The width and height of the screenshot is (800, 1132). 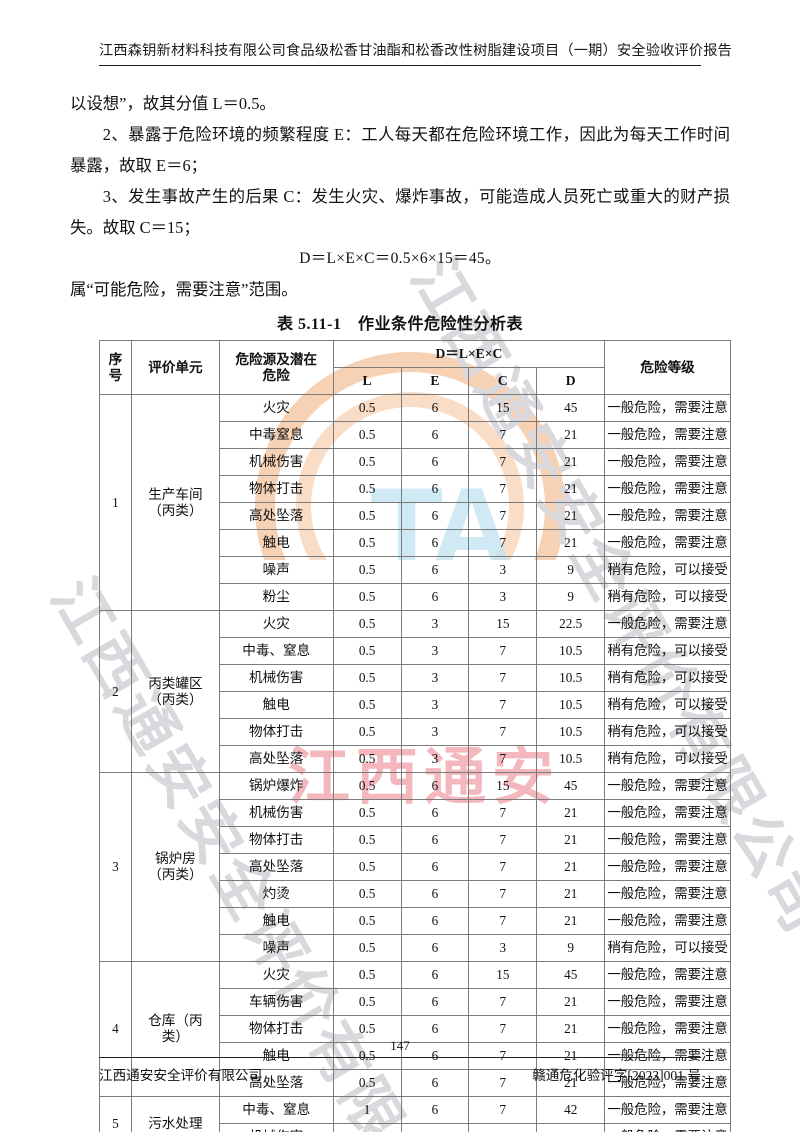 What do you see at coordinates (175, 1114) in the screenshot?
I see `cell-evaluation-unit: 污水处理` at bounding box center [175, 1114].